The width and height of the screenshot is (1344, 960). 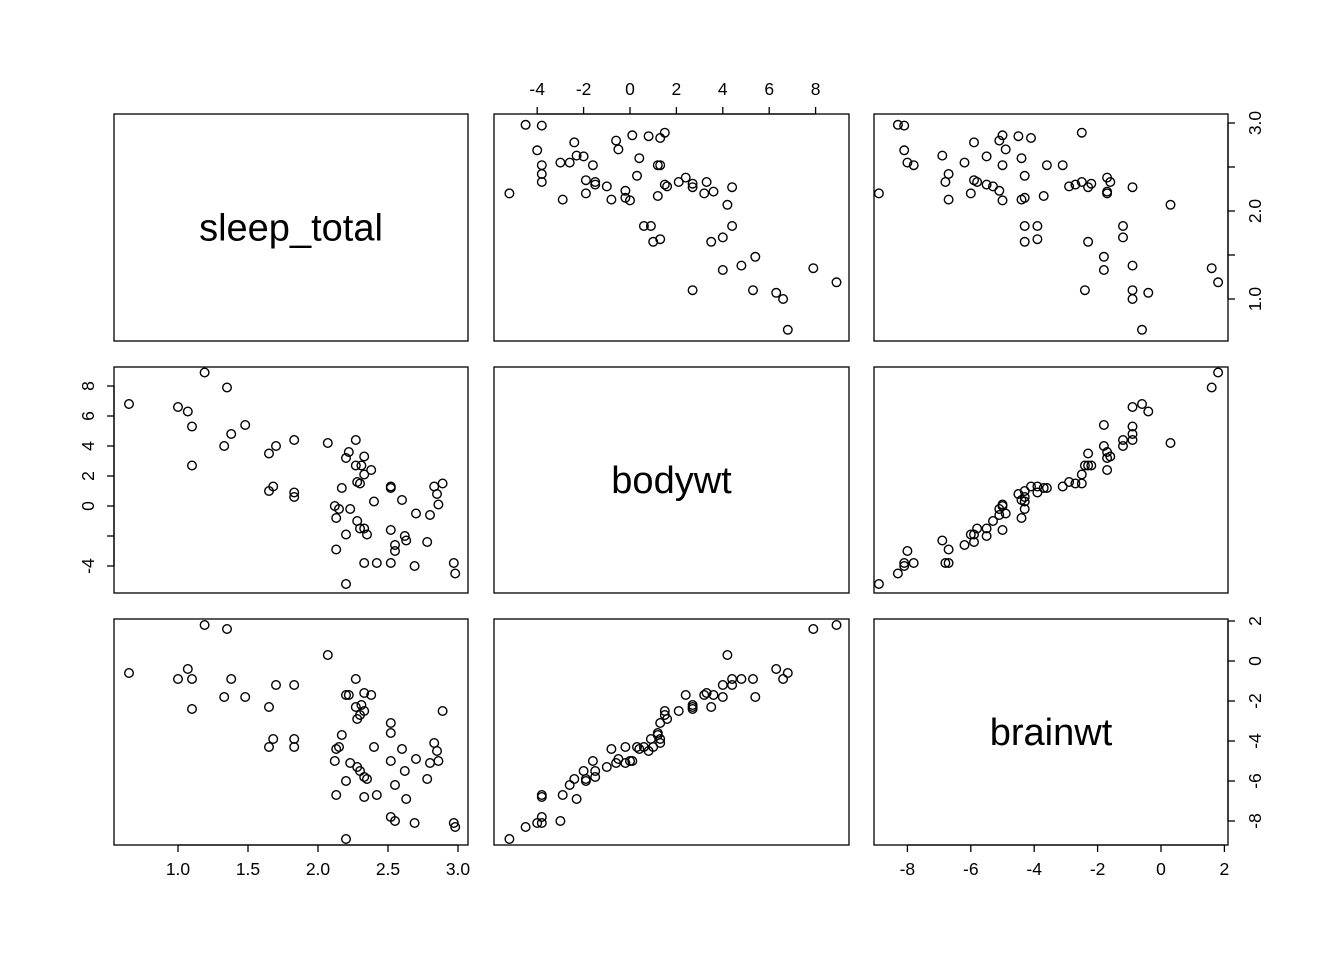 What do you see at coordinates (1064, 861) in the screenshot?
I see `axis-bottom-brainwt: -8 -6 -4 -2 0 2` at bounding box center [1064, 861].